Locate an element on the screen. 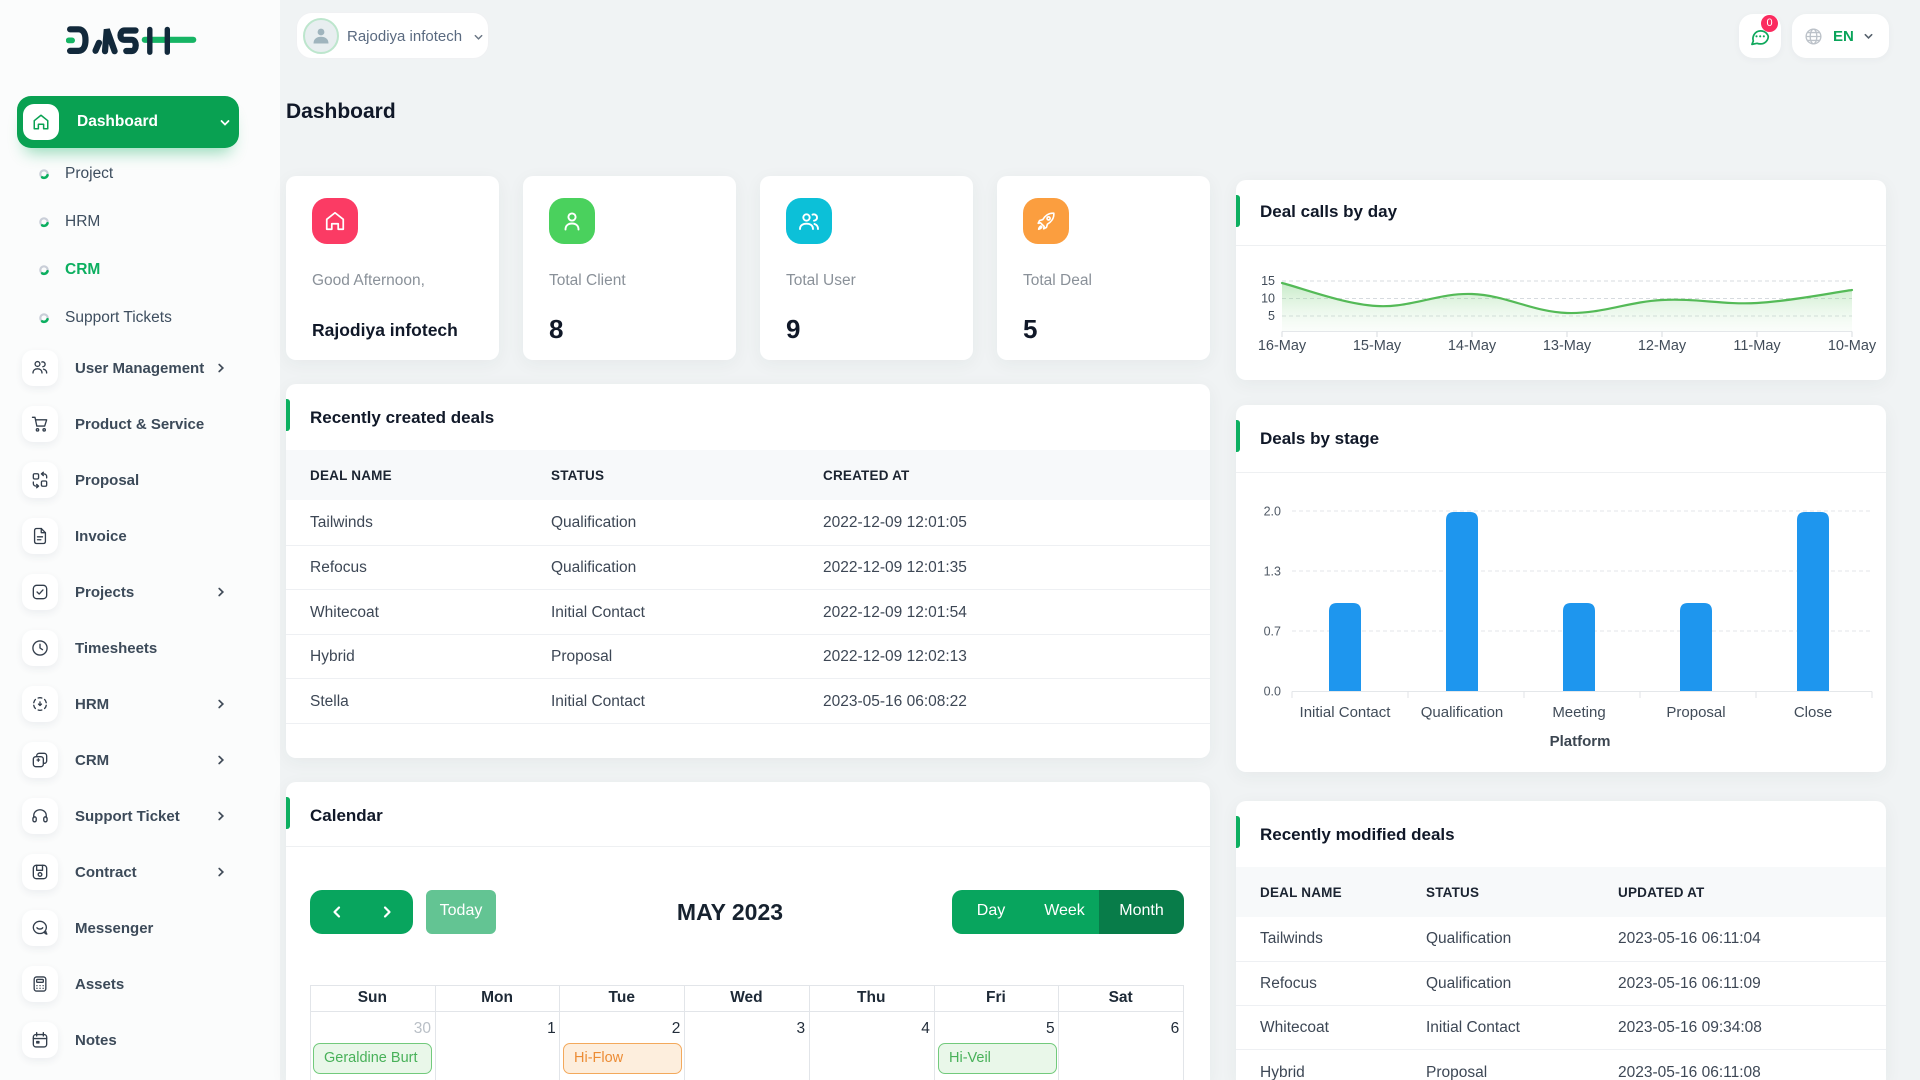 The height and width of the screenshot is (1080, 1920). svg-text: Proposal is located at coordinates (1695, 712).